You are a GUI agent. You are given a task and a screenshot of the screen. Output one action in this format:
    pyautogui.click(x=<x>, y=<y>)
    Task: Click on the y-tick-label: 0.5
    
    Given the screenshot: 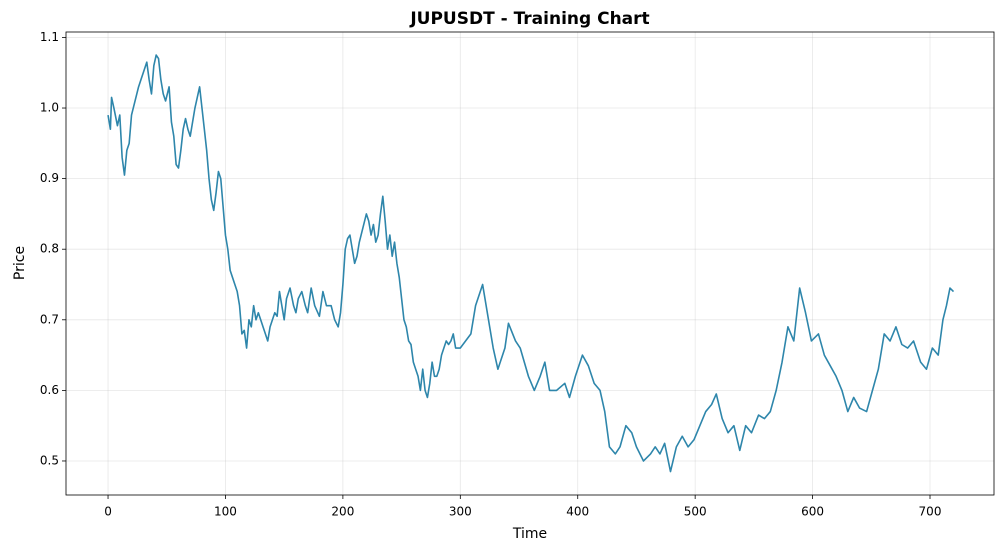 What is the action you would take?
    pyautogui.click(x=49, y=460)
    